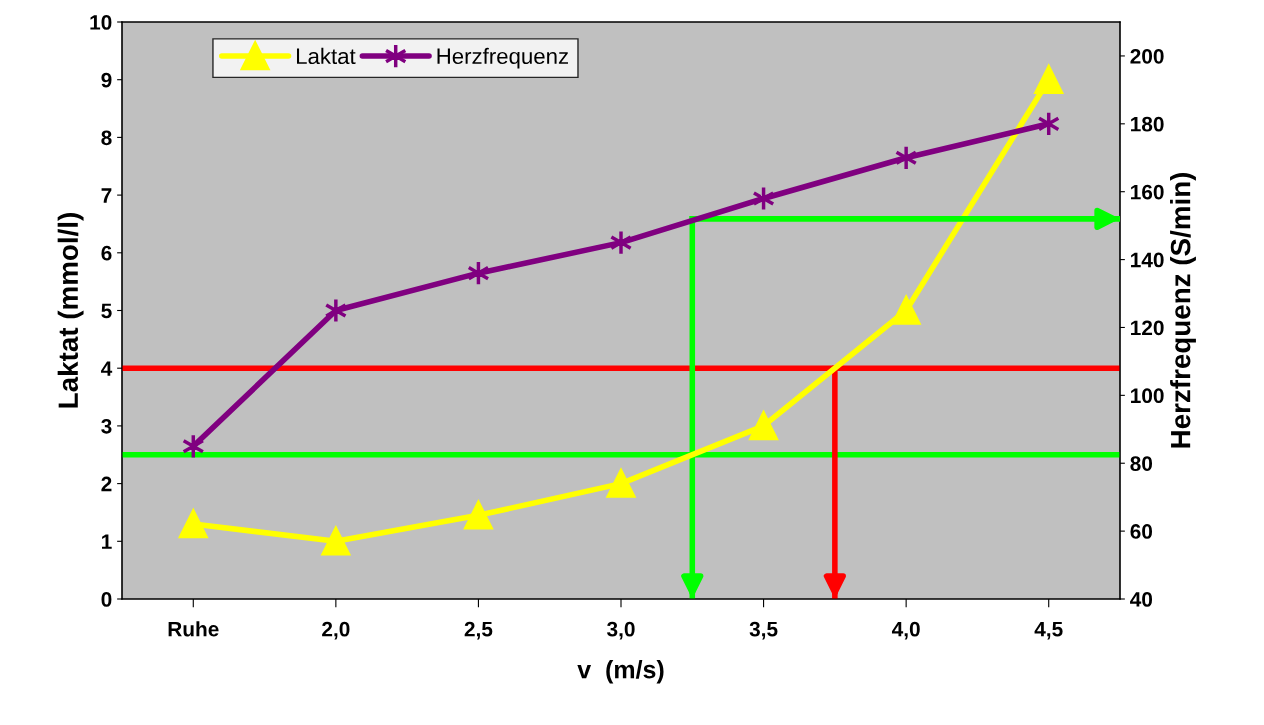 This screenshot has height=725, width=1264. Describe the element at coordinates (1147, 396) in the screenshot. I see `y2-tick-label: 100` at that location.